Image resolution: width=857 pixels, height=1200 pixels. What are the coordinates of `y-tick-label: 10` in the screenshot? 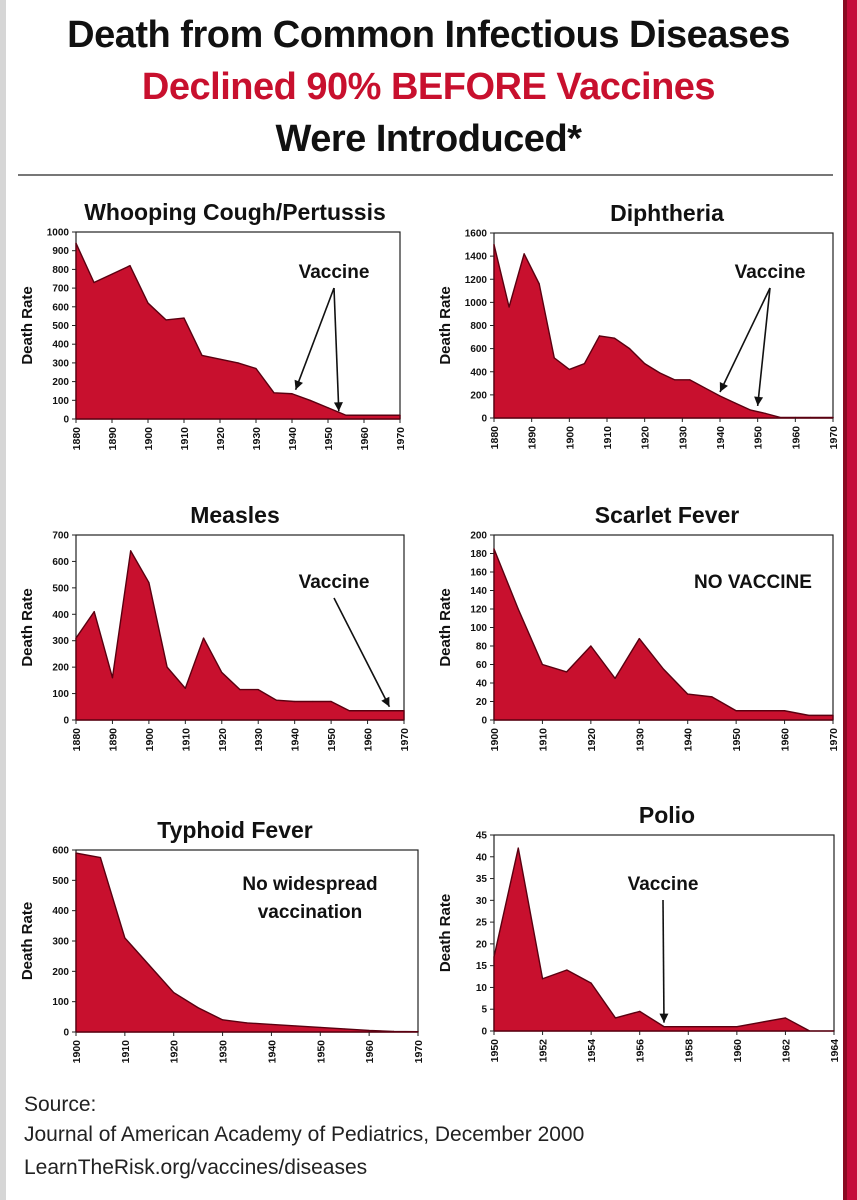 It's located at (482, 988).